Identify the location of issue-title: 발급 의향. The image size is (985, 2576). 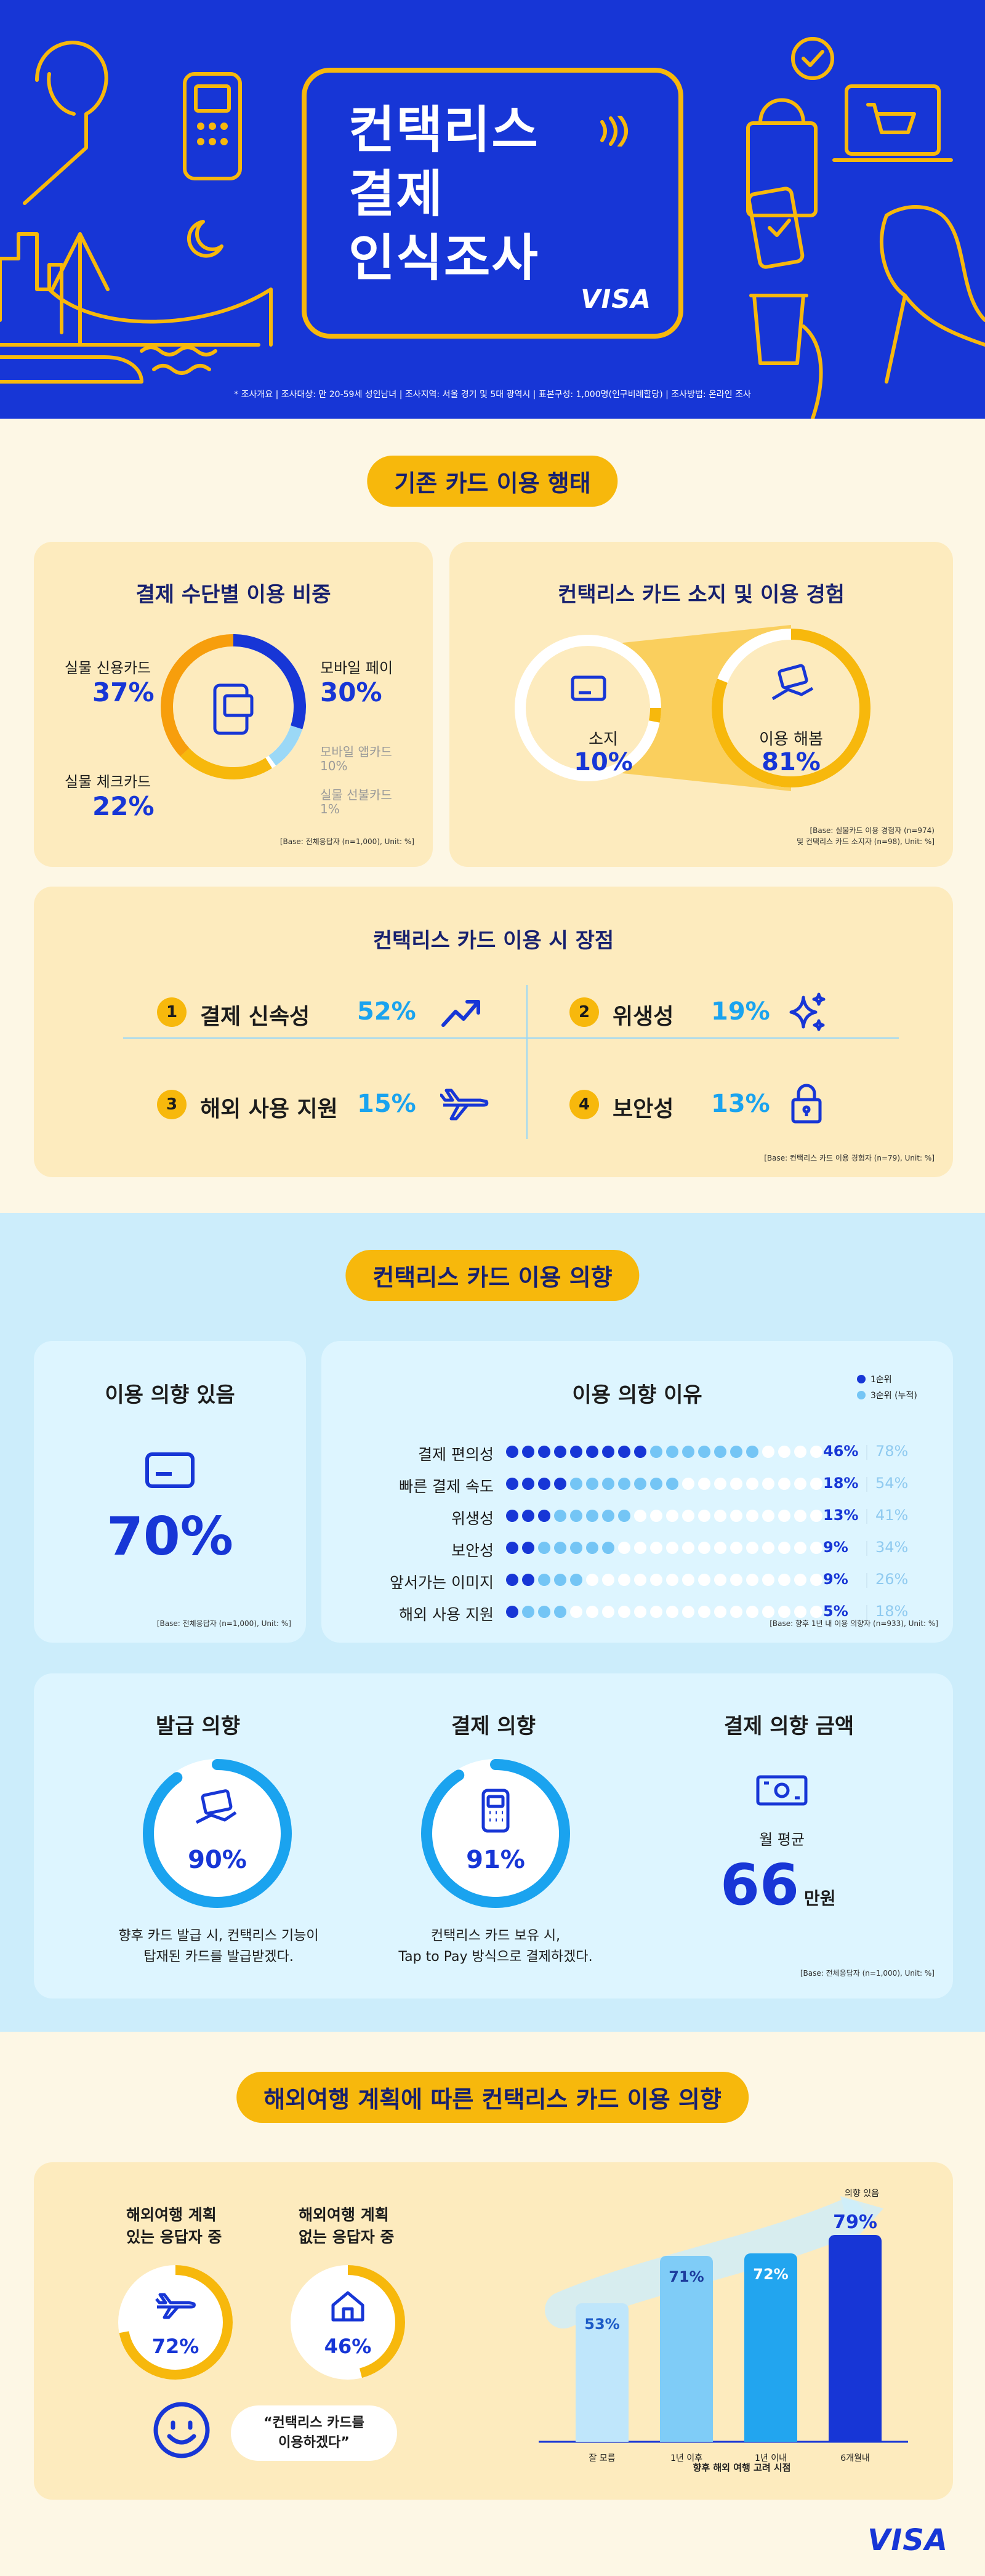
(198, 1726).